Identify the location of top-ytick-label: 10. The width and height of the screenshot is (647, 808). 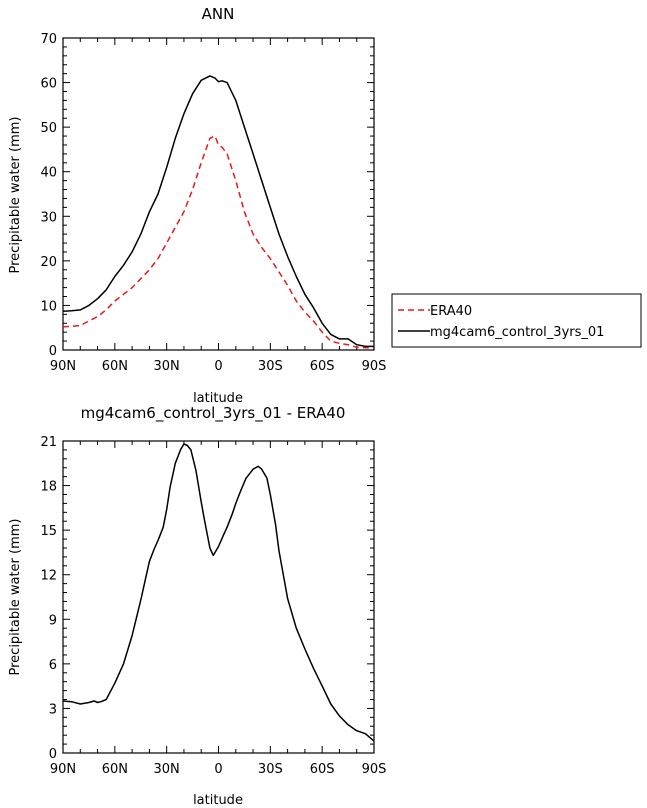
(48, 306).